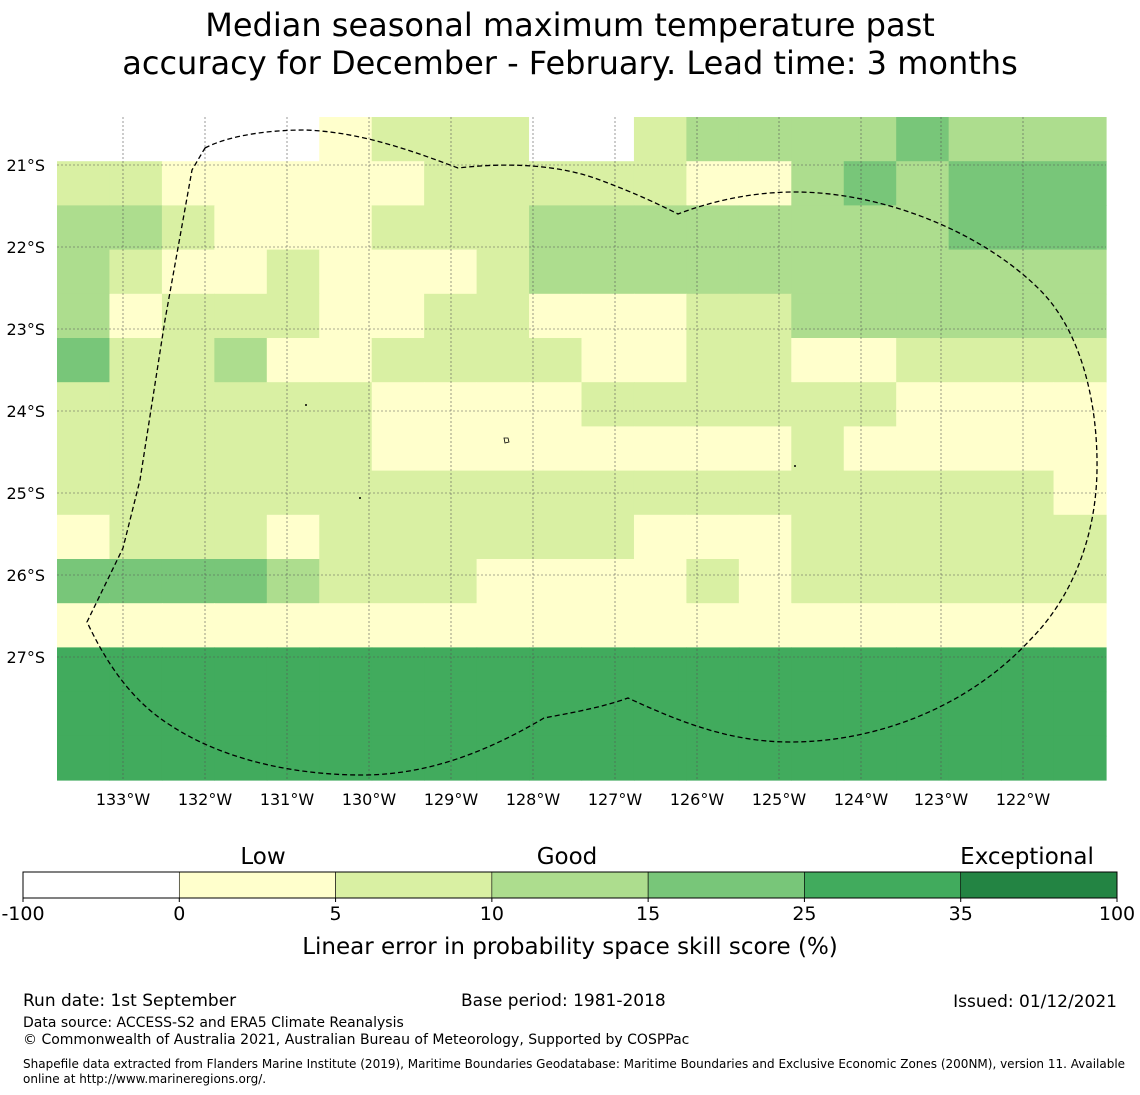 The height and width of the screenshot is (1095, 1140). I want to click on lat-label: 25°S, so click(25, 493).